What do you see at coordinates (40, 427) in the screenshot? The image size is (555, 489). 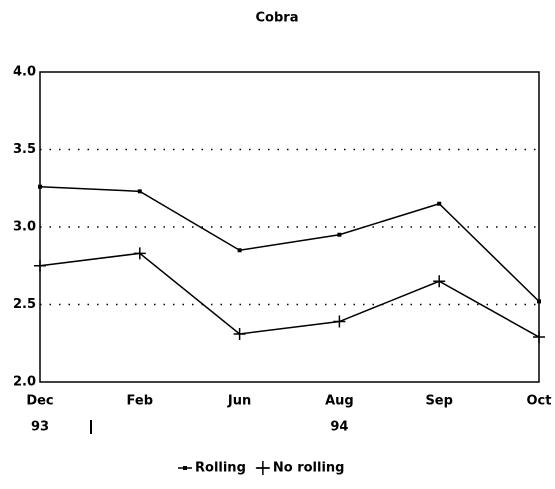 I see `x-group-label: 93` at bounding box center [40, 427].